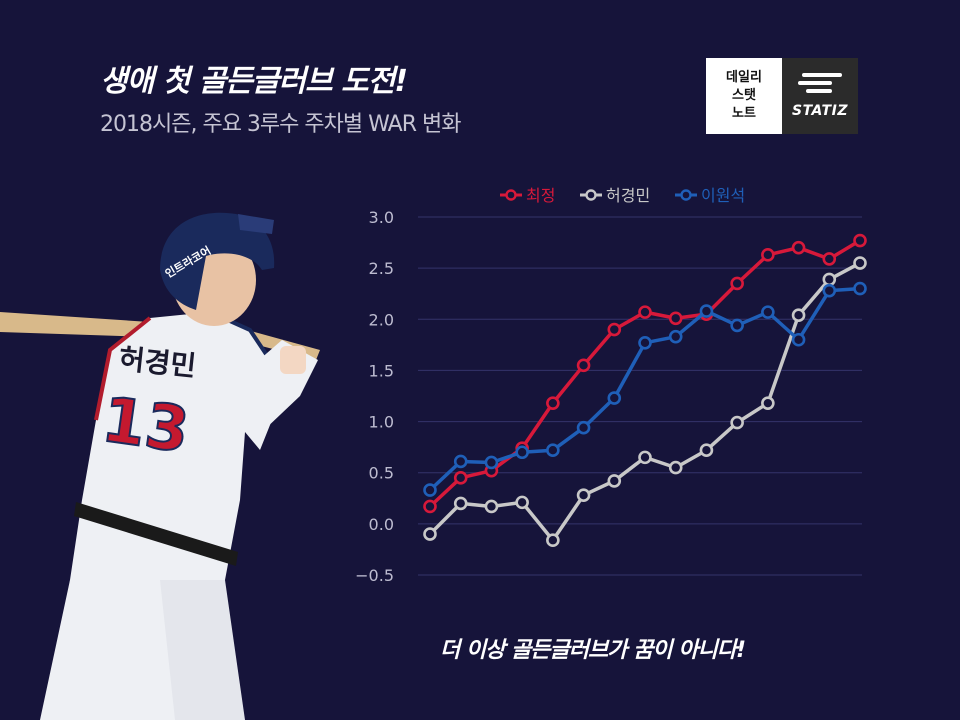 Image resolution: width=960 pixels, height=720 pixels. What do you see at coordinates (381, 268) in the screenshot?
I see `y-tick-label: 2.5` at bounding box center [381, 268].